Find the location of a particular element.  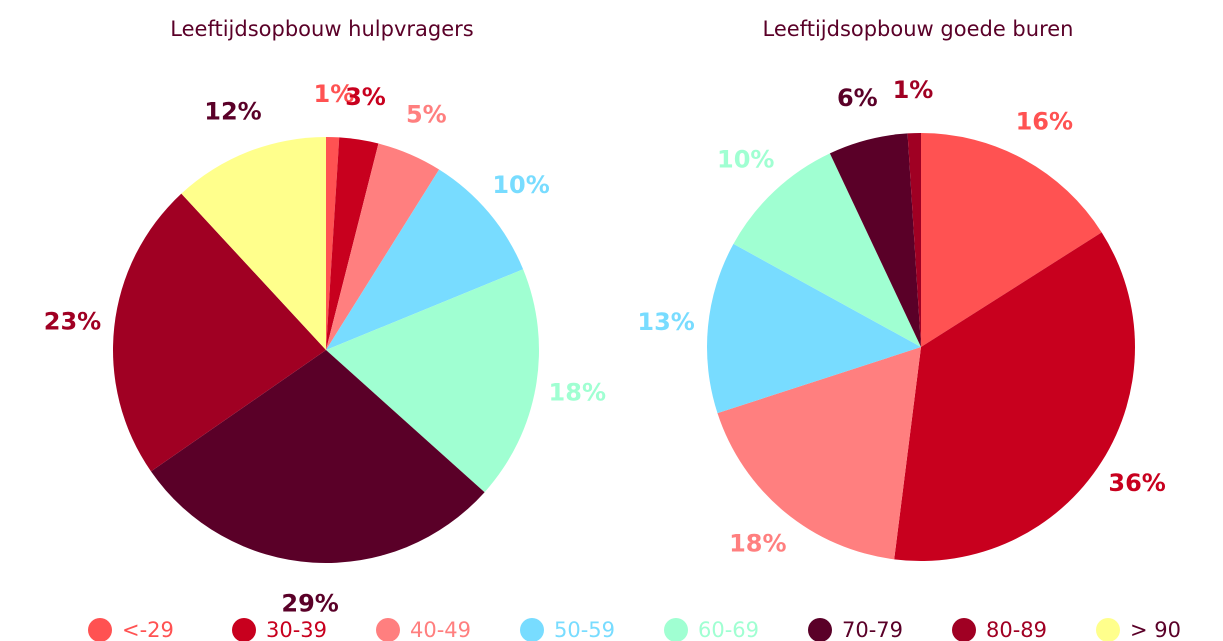

data-label: 29% is located at coordinates (309, 604).